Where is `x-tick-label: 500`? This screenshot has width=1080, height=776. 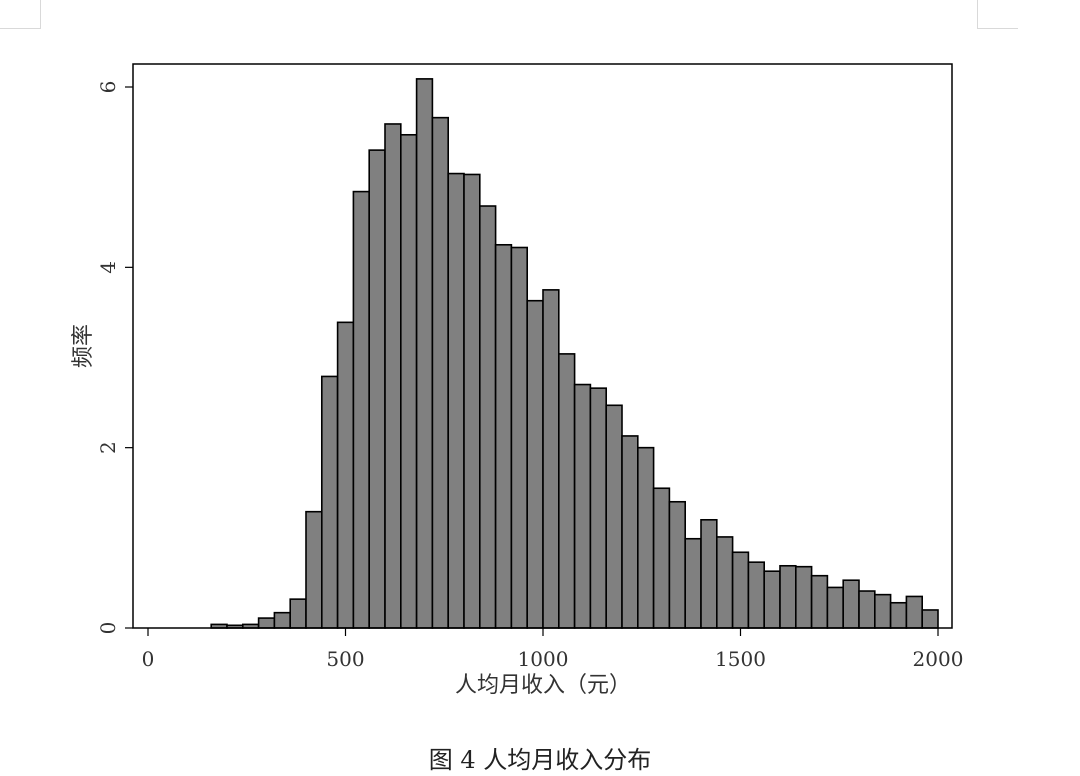
x-tick-label: 500 is located at coordinates (345, 659).